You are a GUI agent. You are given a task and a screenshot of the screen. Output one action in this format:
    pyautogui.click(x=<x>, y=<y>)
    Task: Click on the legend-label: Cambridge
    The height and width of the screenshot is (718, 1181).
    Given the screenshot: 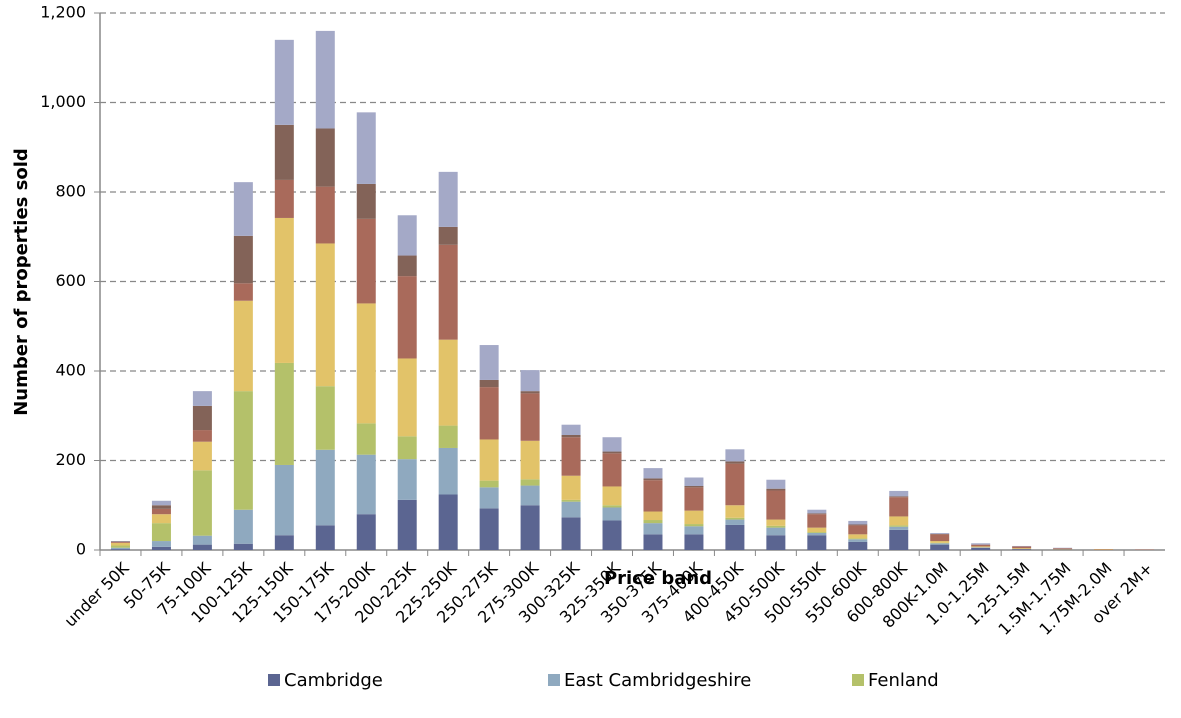 What is the action you would take?
    pyautogui.click(x=333, y=680)
    